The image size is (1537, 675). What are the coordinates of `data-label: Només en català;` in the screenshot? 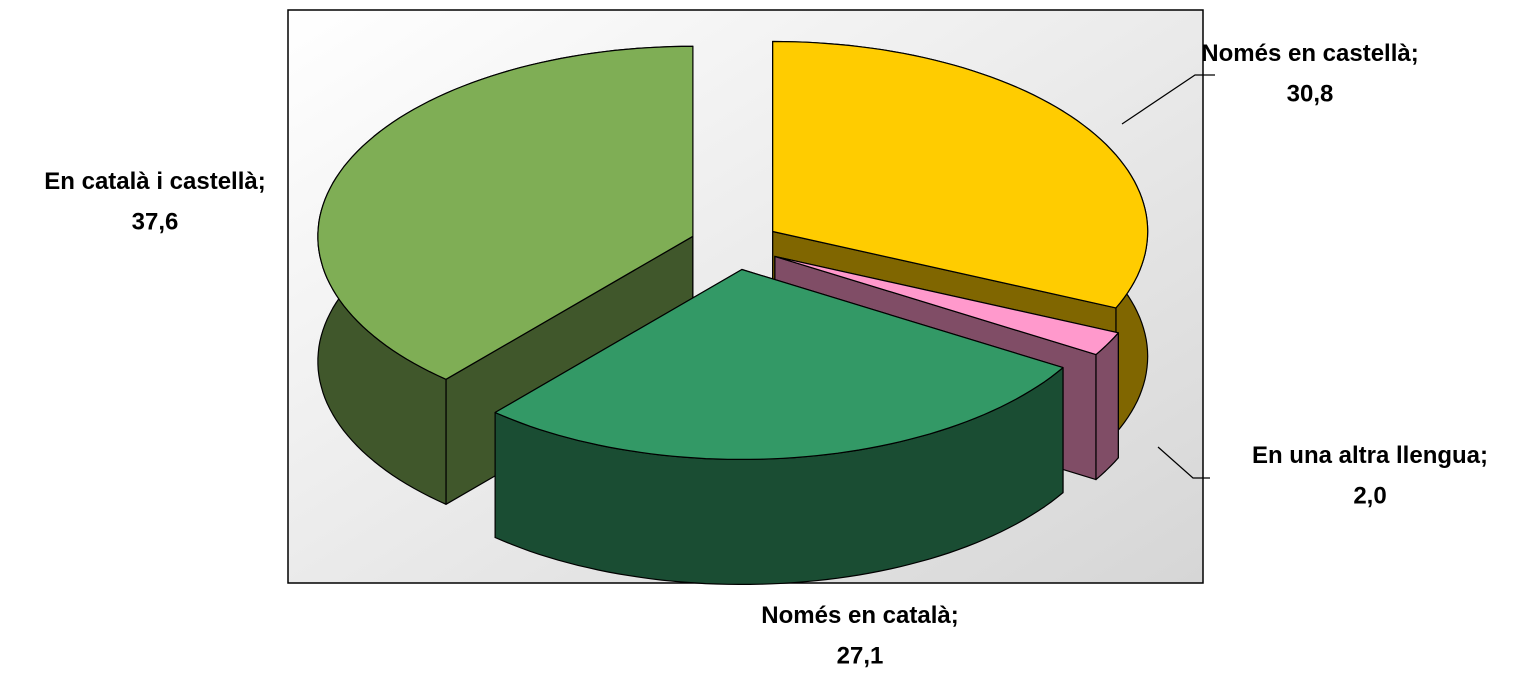 It's located at (859, 615).